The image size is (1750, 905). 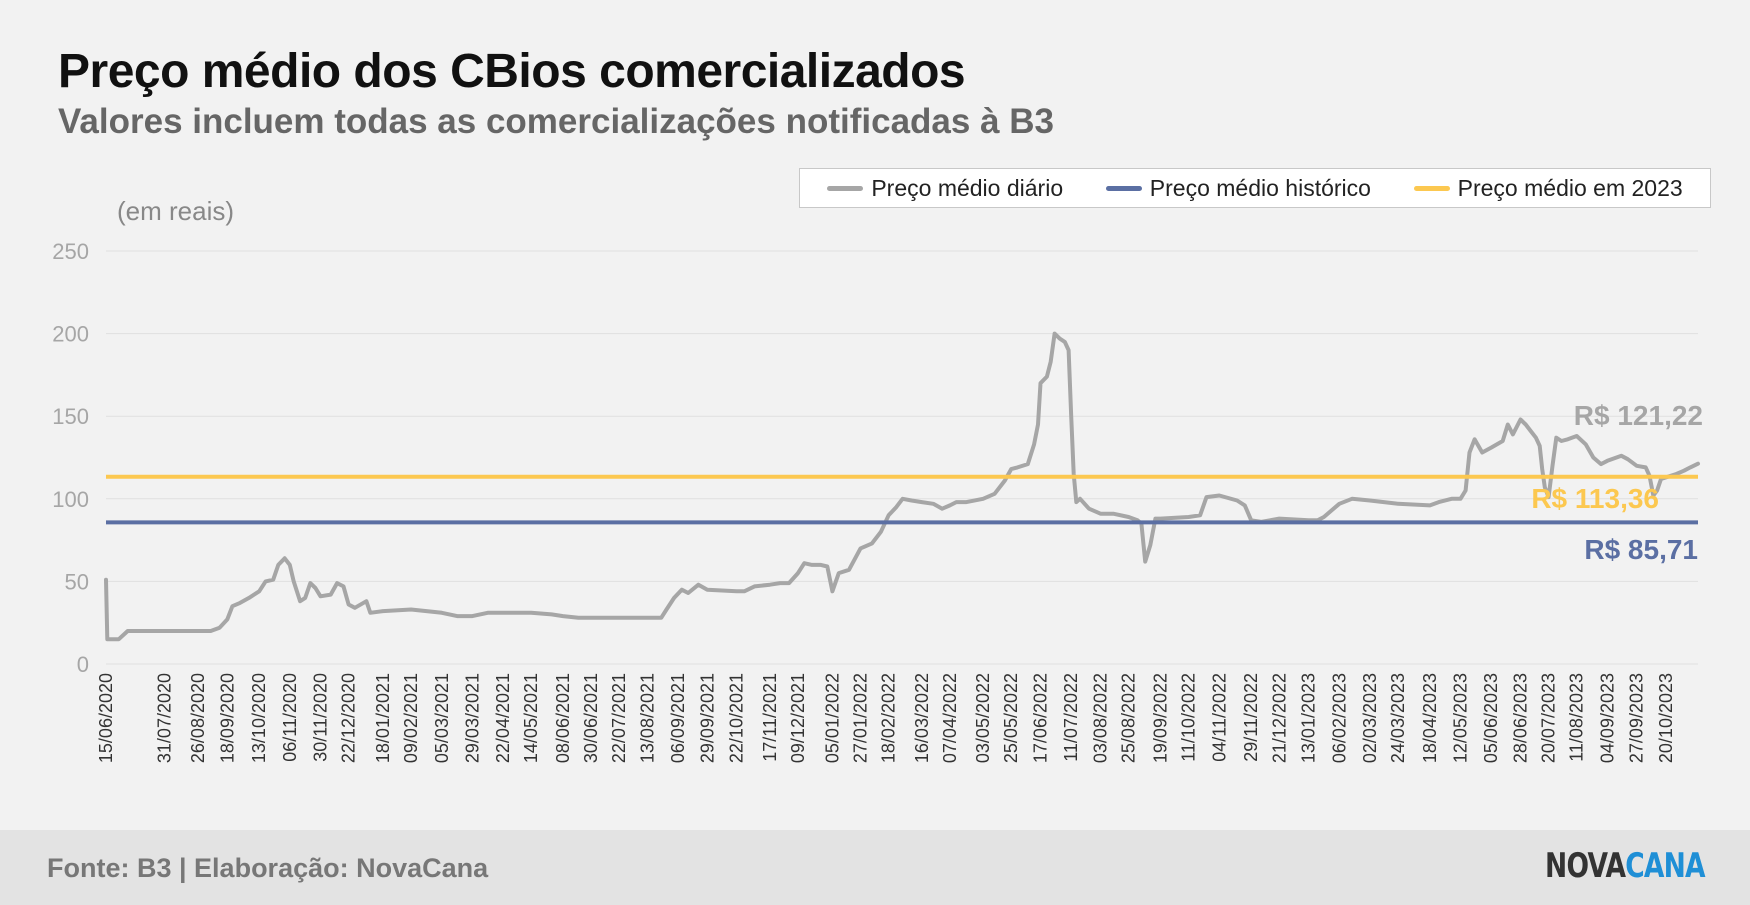 I want to click on legend-item-2023: Preço médio em 2023, so click(x=1548, y=188).